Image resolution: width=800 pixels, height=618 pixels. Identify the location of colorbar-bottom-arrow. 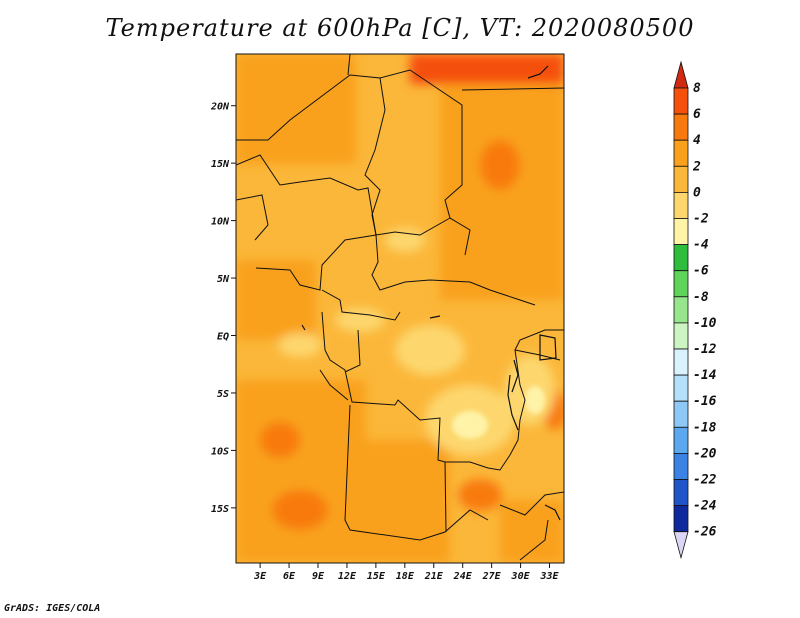
(681, 545).